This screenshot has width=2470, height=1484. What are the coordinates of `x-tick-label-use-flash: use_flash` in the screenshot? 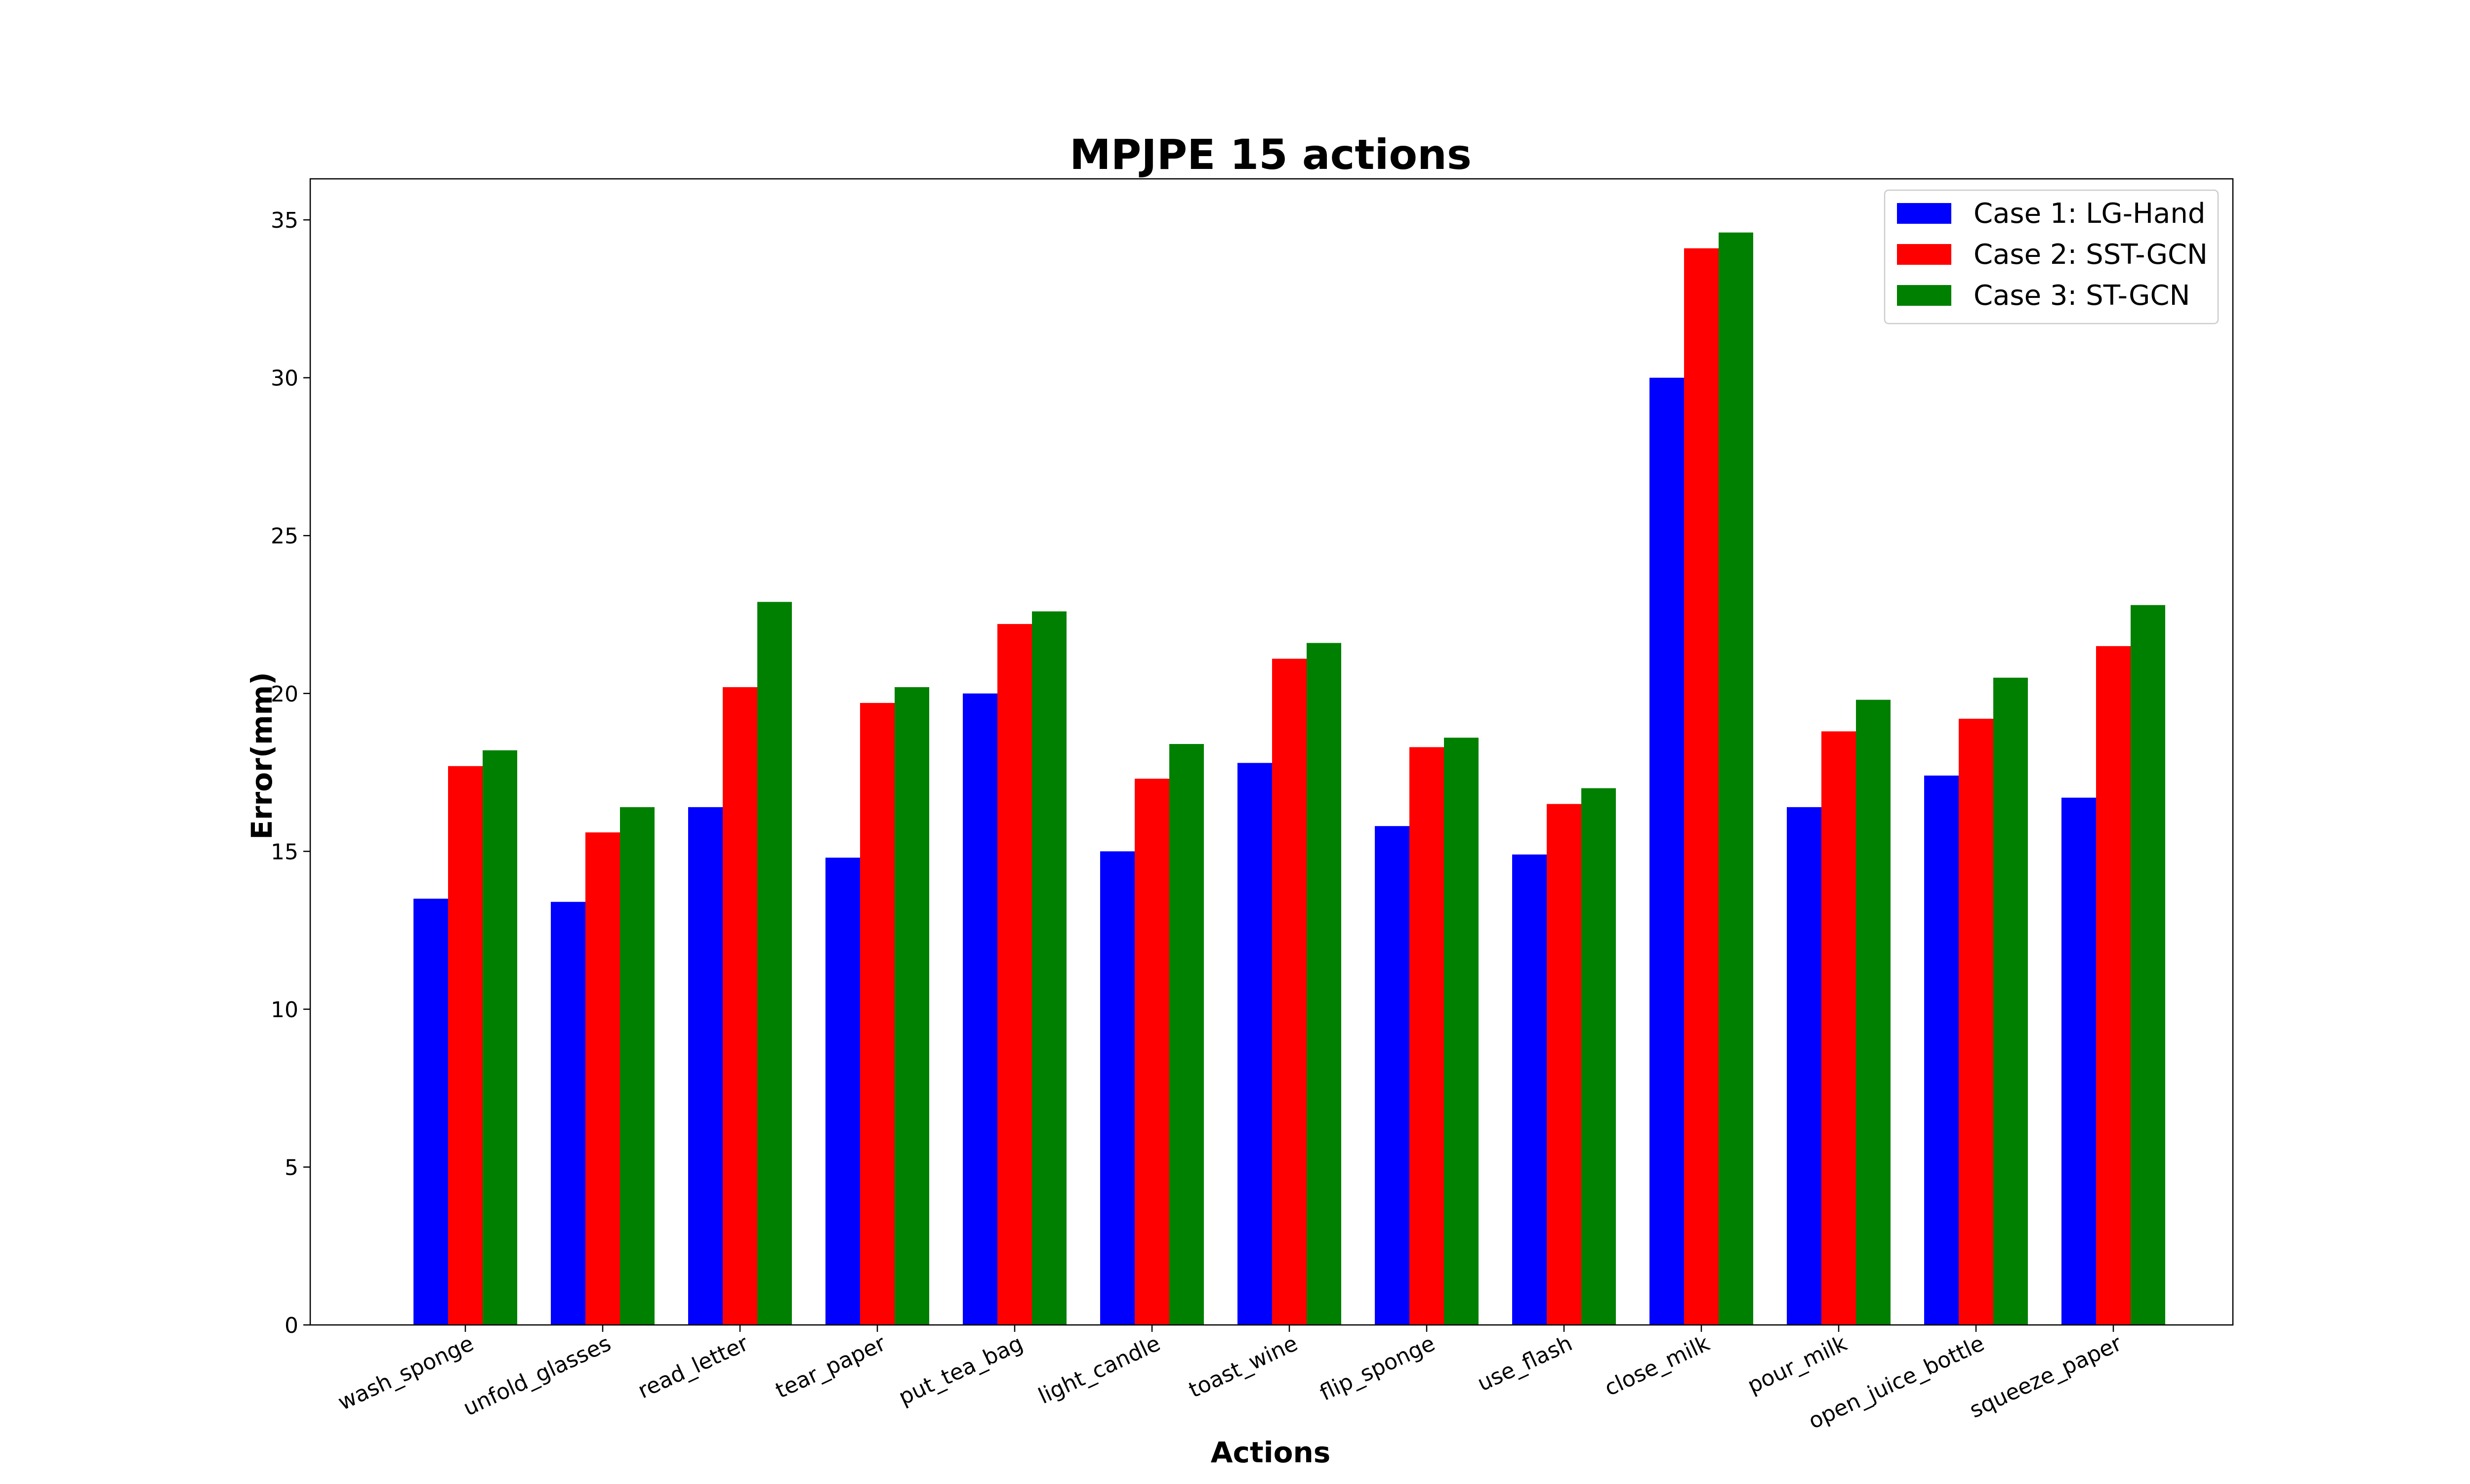 It's located at (1525, 1364).